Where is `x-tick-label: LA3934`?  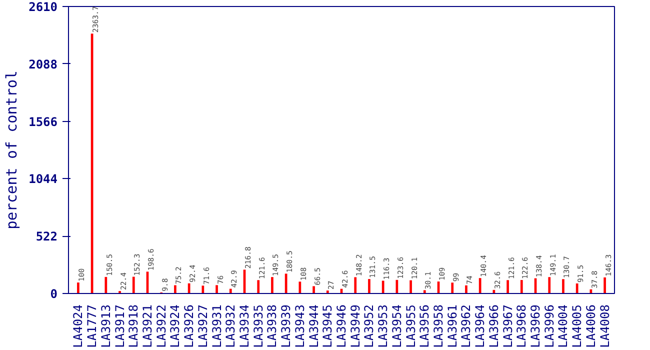 x-tick-label: LA3934 is located at coordinates (244, 326).